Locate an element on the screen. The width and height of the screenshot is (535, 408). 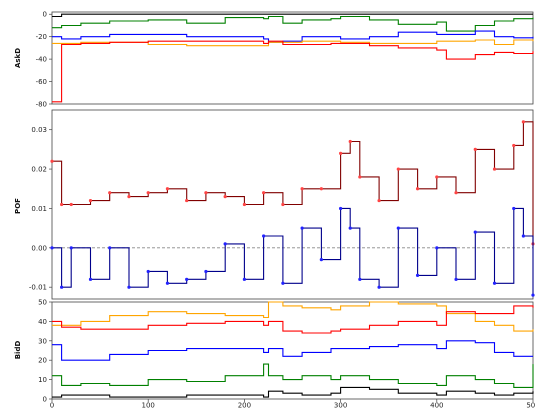
x-tick-label: 300 is located at coordinates (340, 405).